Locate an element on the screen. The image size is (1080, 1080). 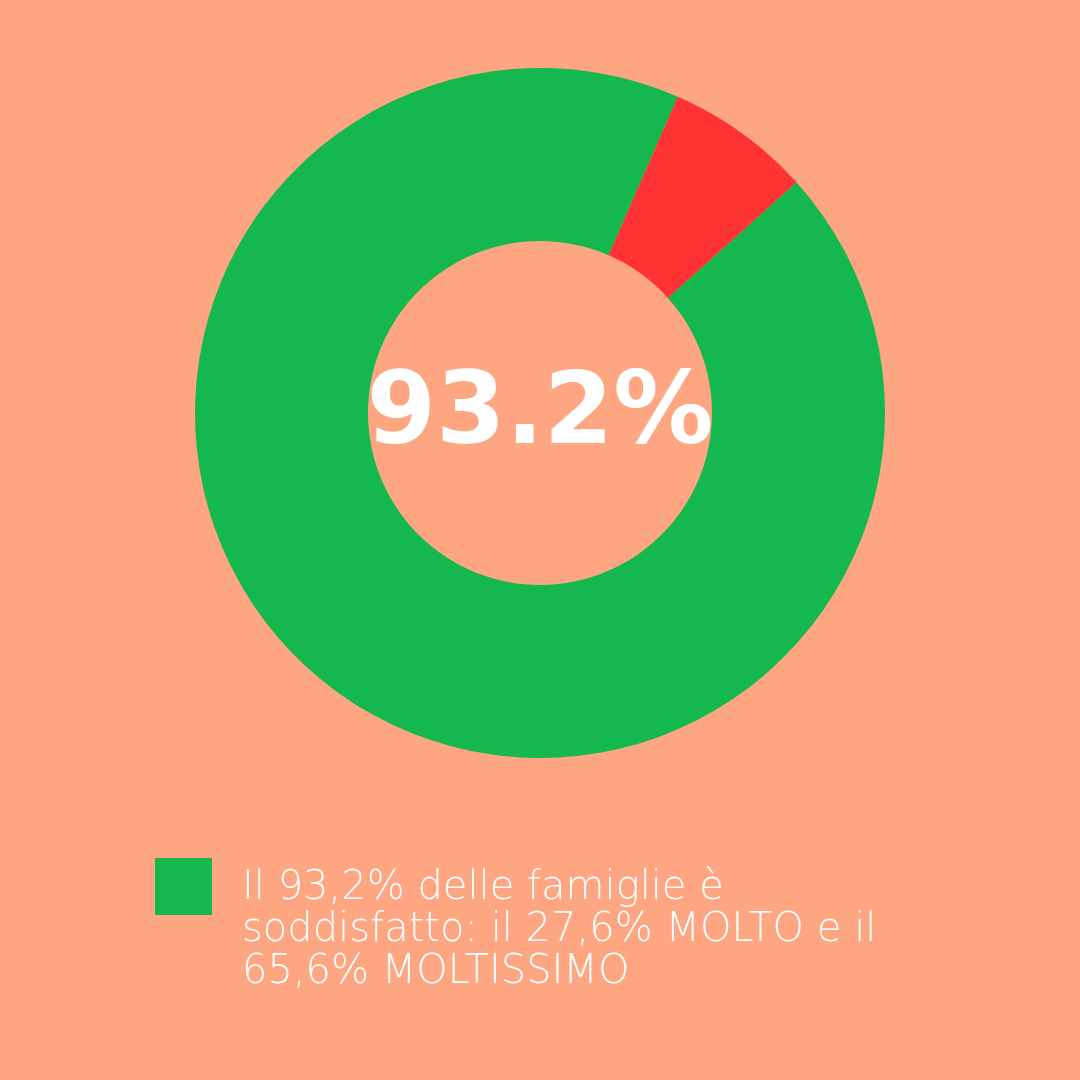
donut-slice is located at coordinates (702, 197).